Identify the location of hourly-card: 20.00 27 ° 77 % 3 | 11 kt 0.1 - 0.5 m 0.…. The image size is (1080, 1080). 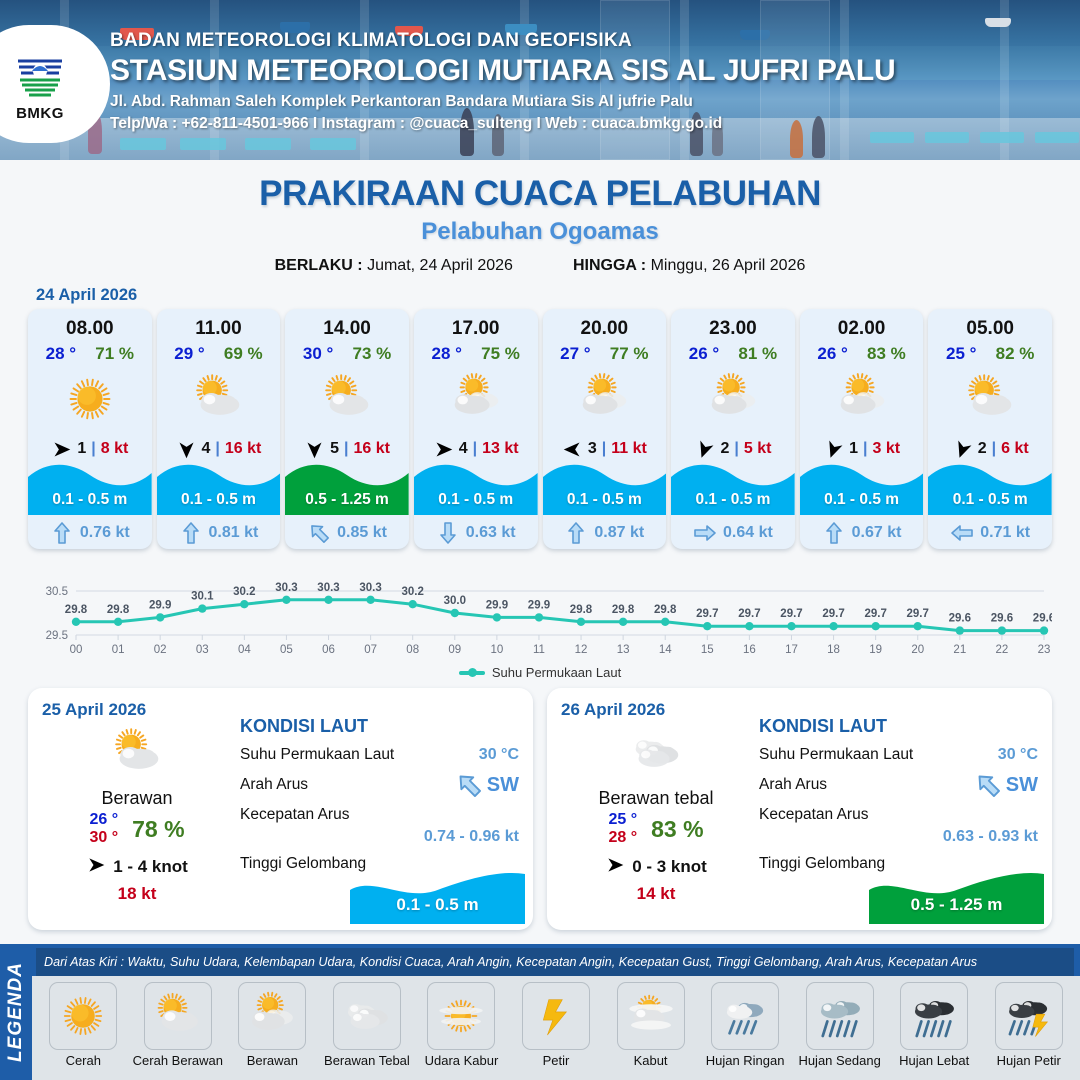
(604, 429).